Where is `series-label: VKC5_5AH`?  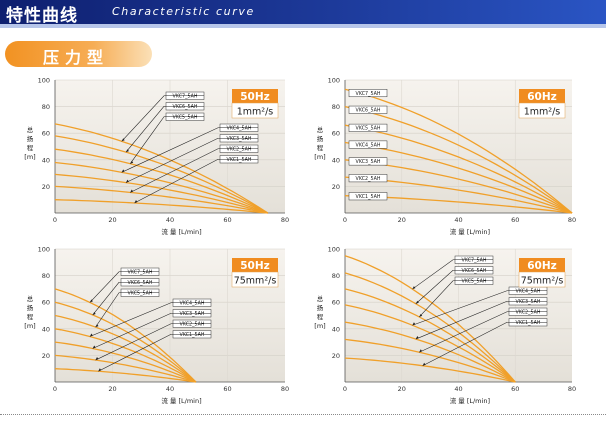 series-label: VKC5_5AH is located at coordinates (368, 129).